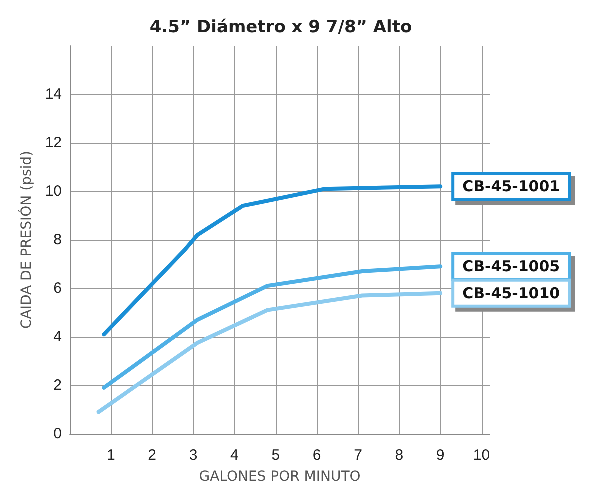  What do you see at coordinates (317, 455) in the screenshot?
I see `x-tick-label: 6` at bounding box center [317, 455].